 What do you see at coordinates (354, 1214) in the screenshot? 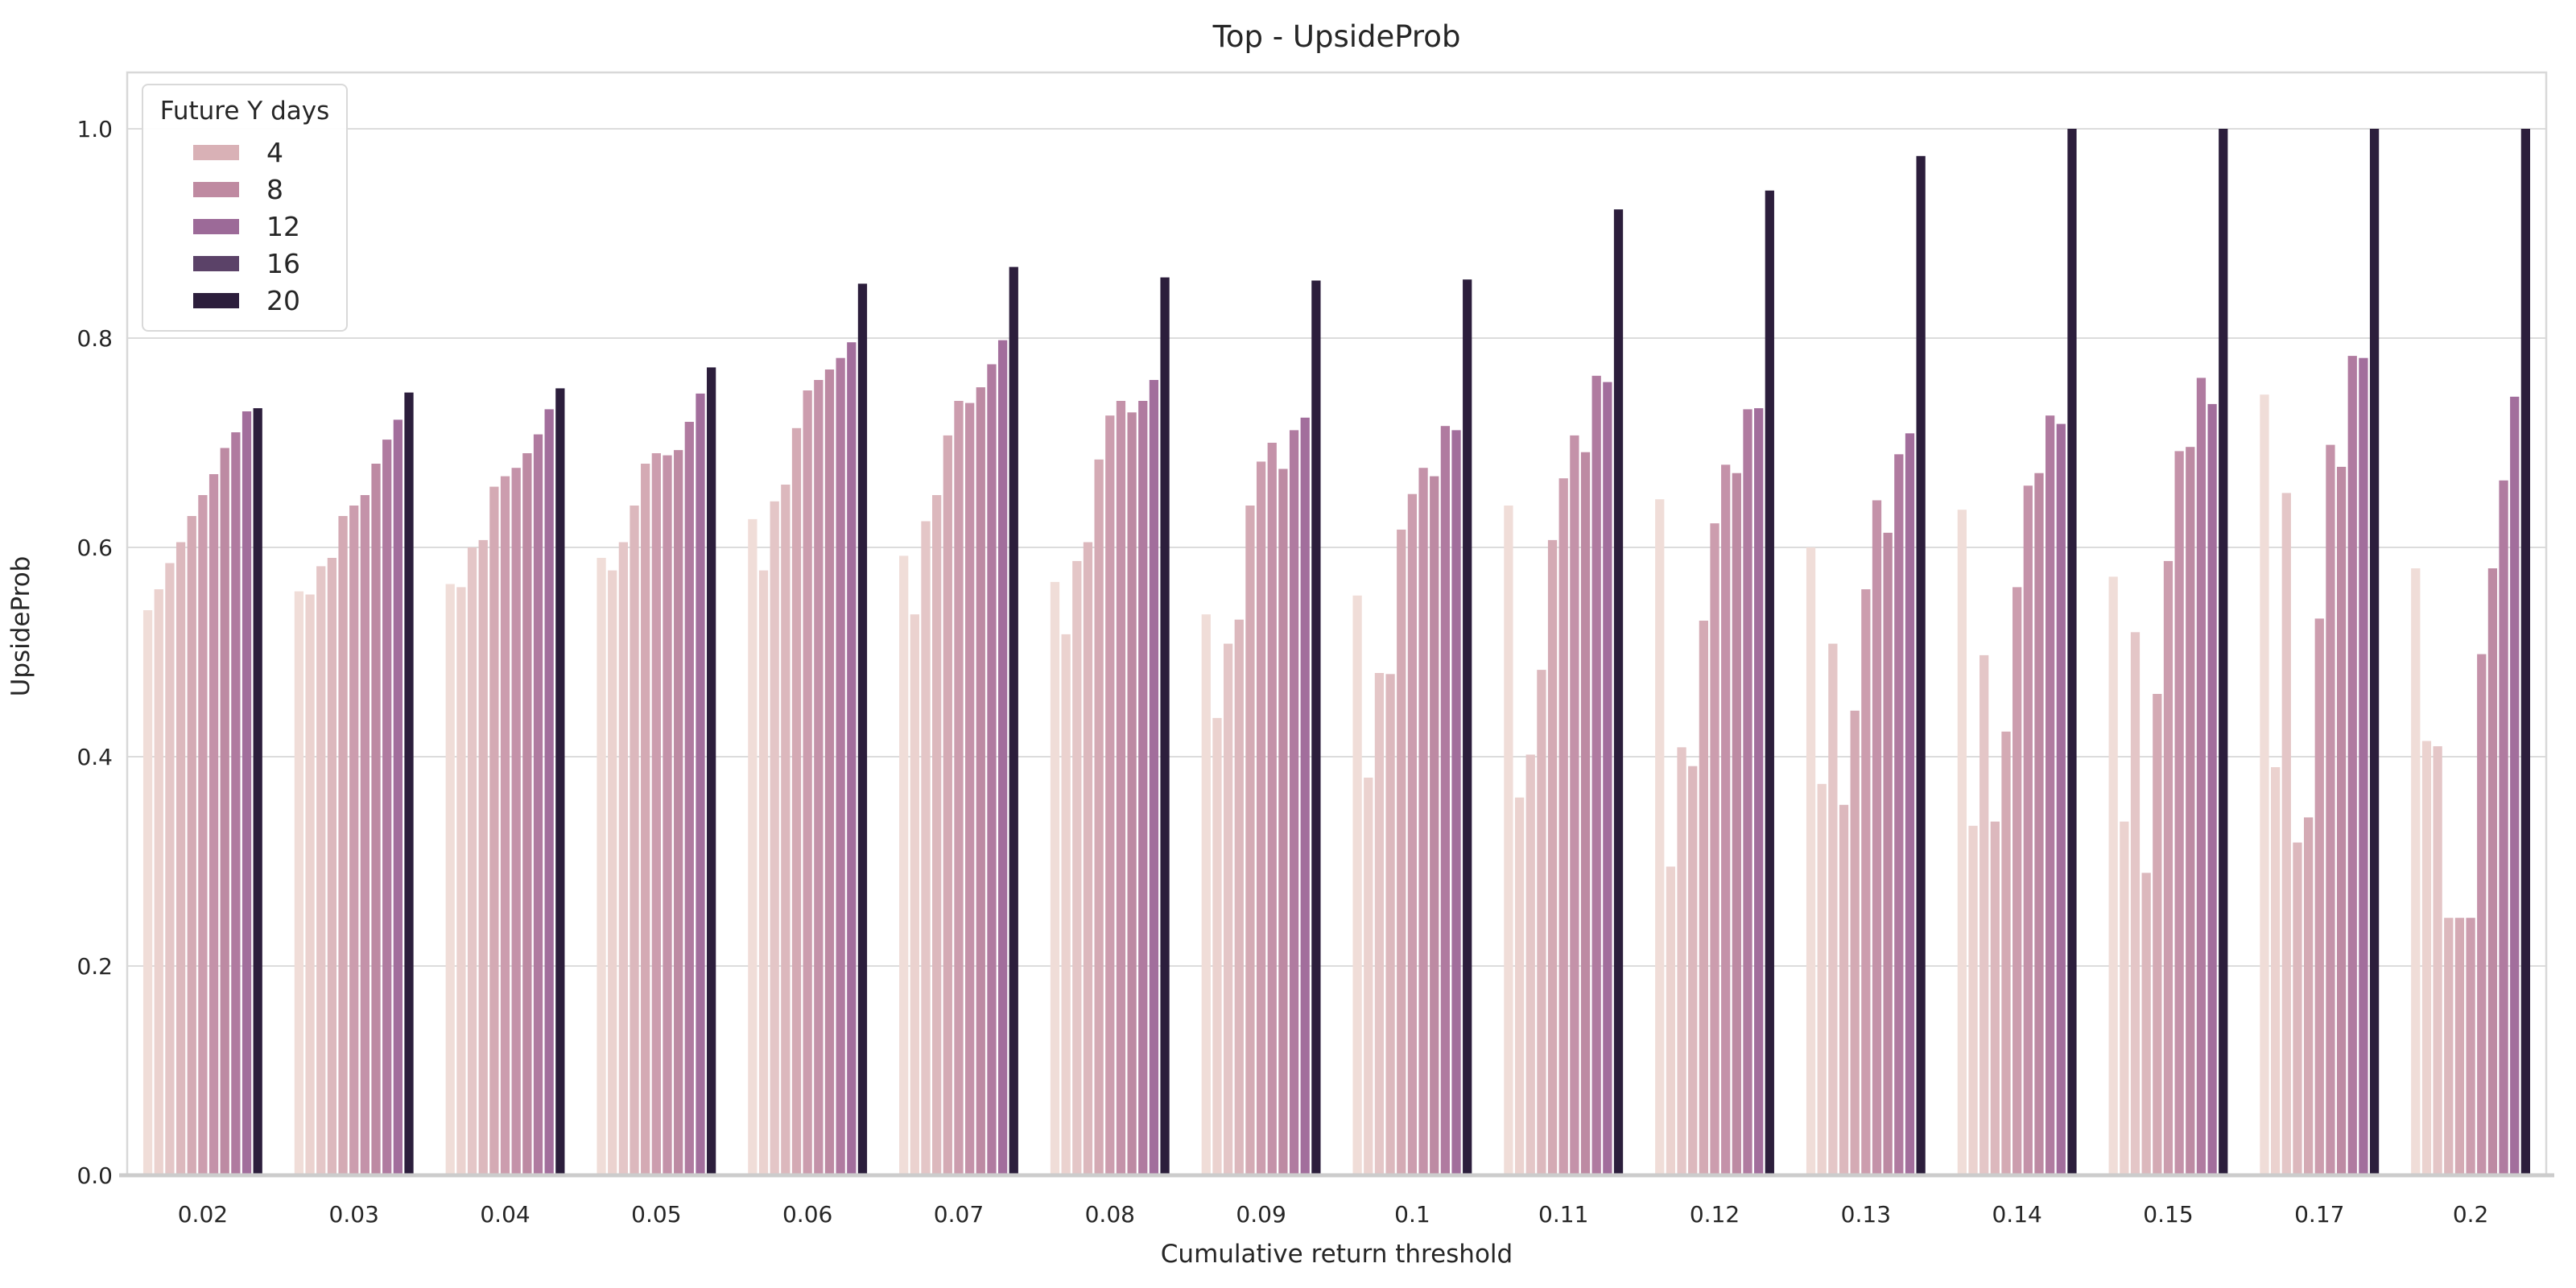
I see `x-tick-label: 0.03` at bounding box center [354, 1214].